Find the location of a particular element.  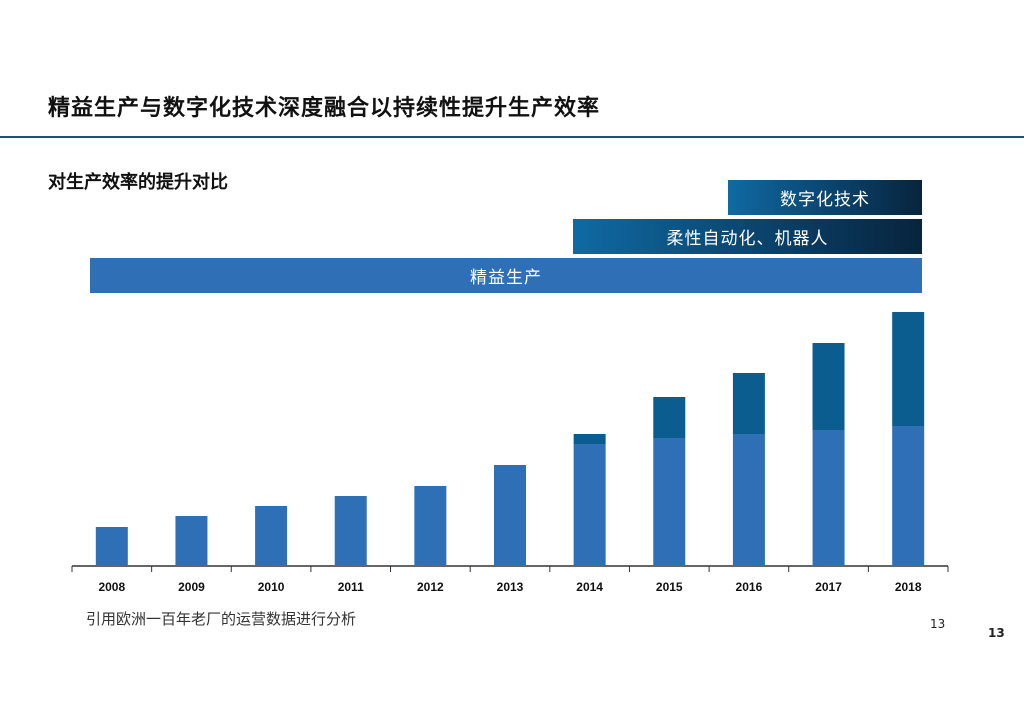

bar-lean-2011 is located at coordinates (350, 531).